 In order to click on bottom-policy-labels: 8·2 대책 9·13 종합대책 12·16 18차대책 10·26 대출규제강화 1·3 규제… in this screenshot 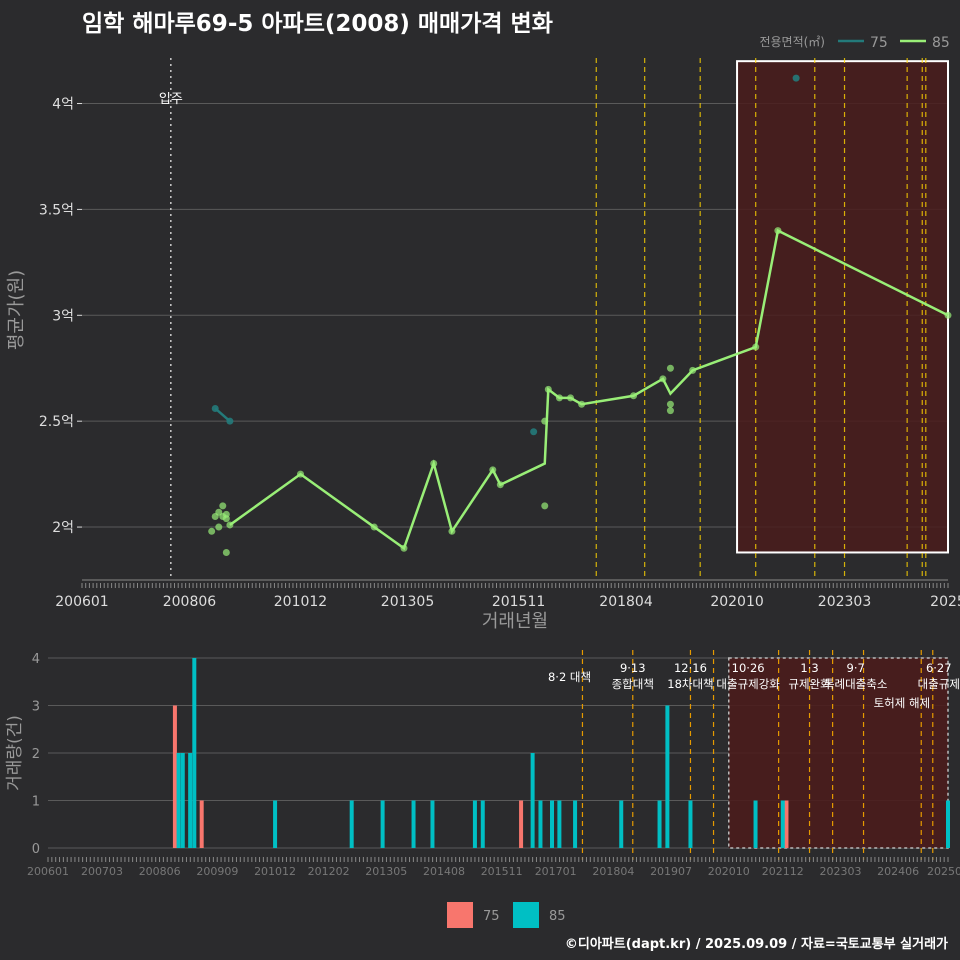, I will do `click(754, 685)`.